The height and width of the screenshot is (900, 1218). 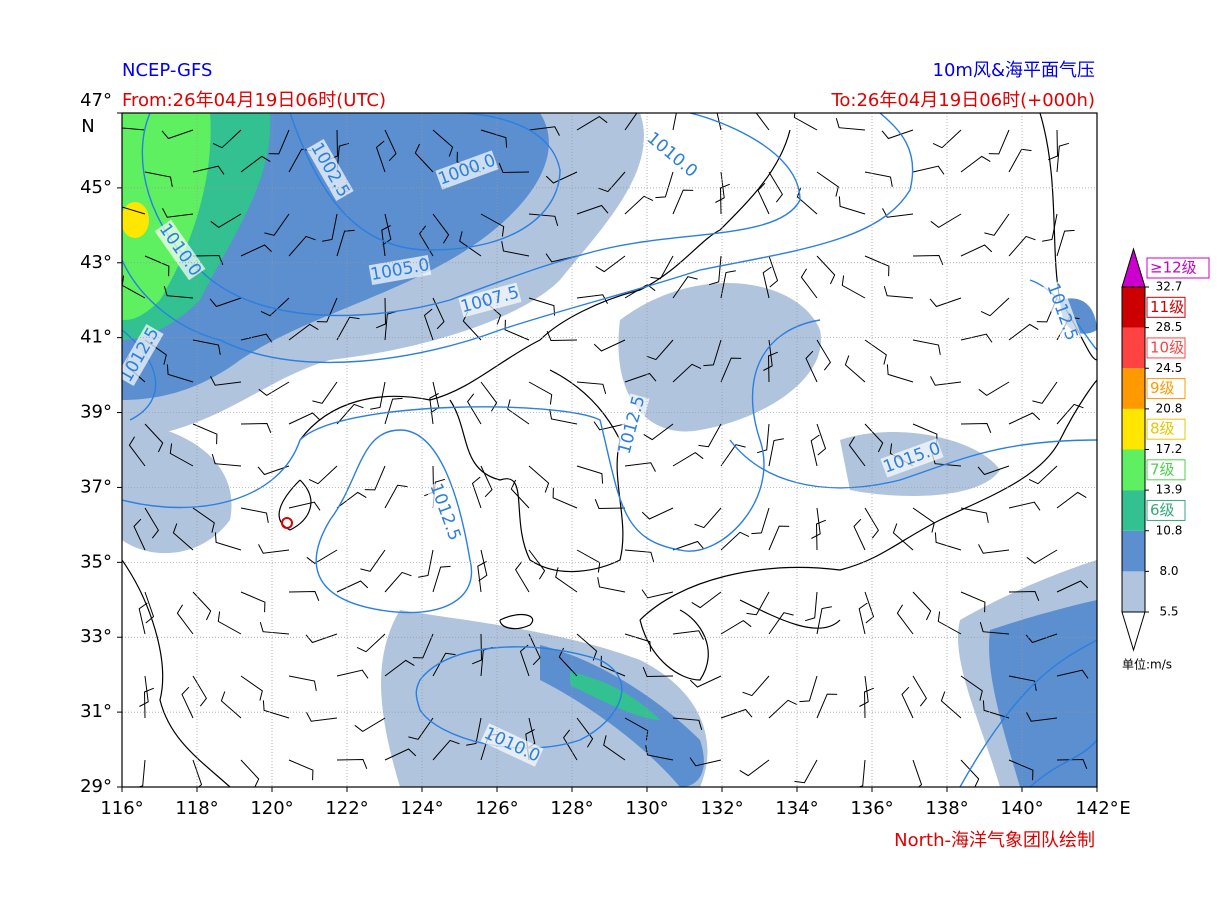 What do you see at coordinates (721, 808) in the screenshot?
I see `x-tick-label: 132°` at bounding box center [721, 808].